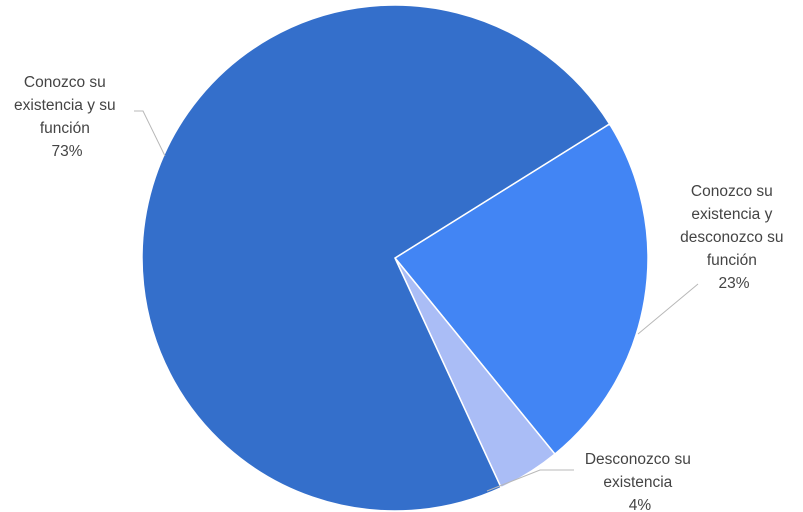 The width and height of the screenshot is (803, 512). What do you see at coordinates (67, 117) in the screenshot?
I see `slice-label-existence-and-function: Conozco su existencia y su función 73%` at bounding box center [67, 117].